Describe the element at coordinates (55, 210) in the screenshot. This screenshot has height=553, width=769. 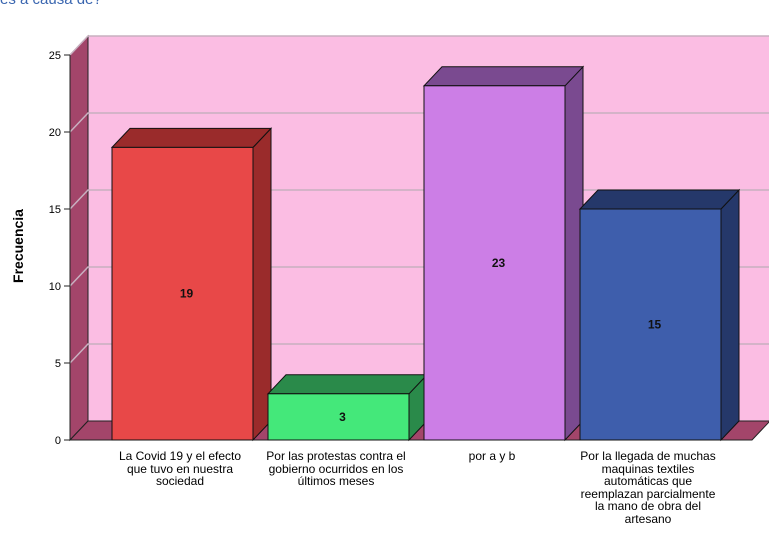
I see `y-tick-label: 15` at that location.